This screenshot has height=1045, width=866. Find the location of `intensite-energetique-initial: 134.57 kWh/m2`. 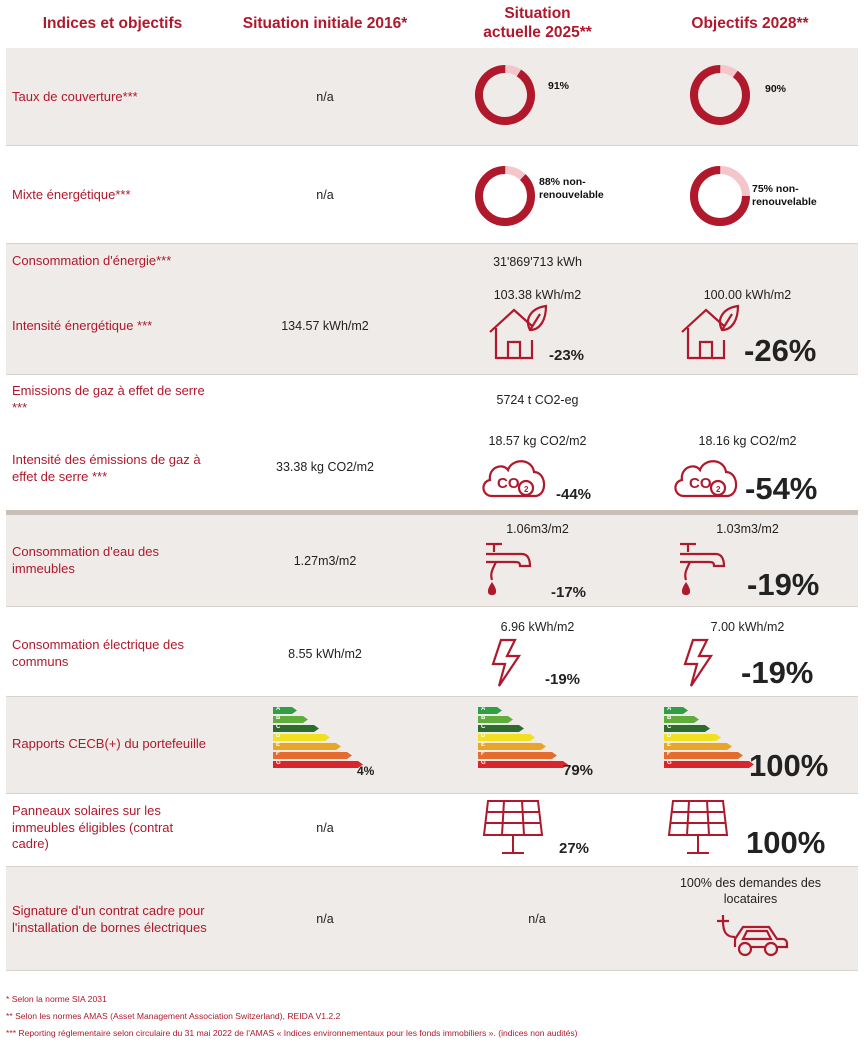

intensite-energetique-initial: 134.57 kWh/m2 is located at coordinates (325, 326).